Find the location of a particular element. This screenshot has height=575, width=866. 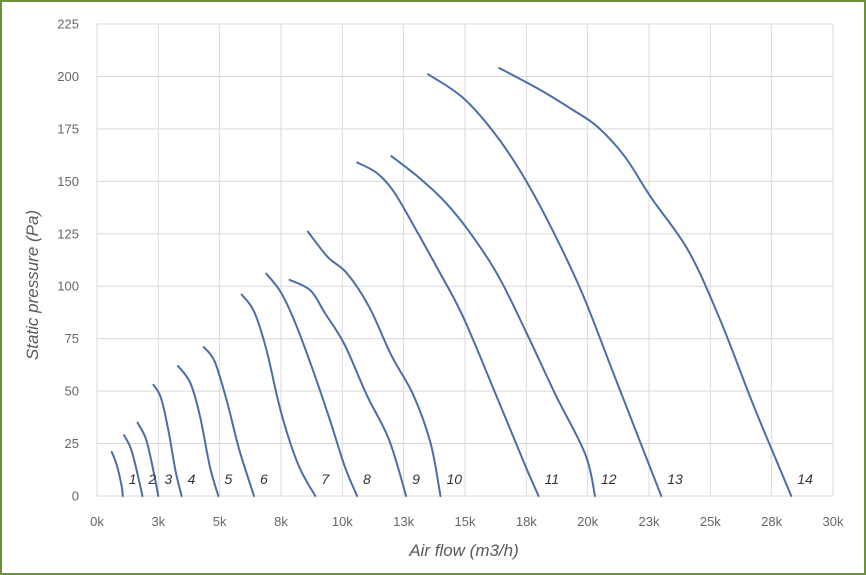

curve-label-3: 3 is located at coordinates (168, 479).